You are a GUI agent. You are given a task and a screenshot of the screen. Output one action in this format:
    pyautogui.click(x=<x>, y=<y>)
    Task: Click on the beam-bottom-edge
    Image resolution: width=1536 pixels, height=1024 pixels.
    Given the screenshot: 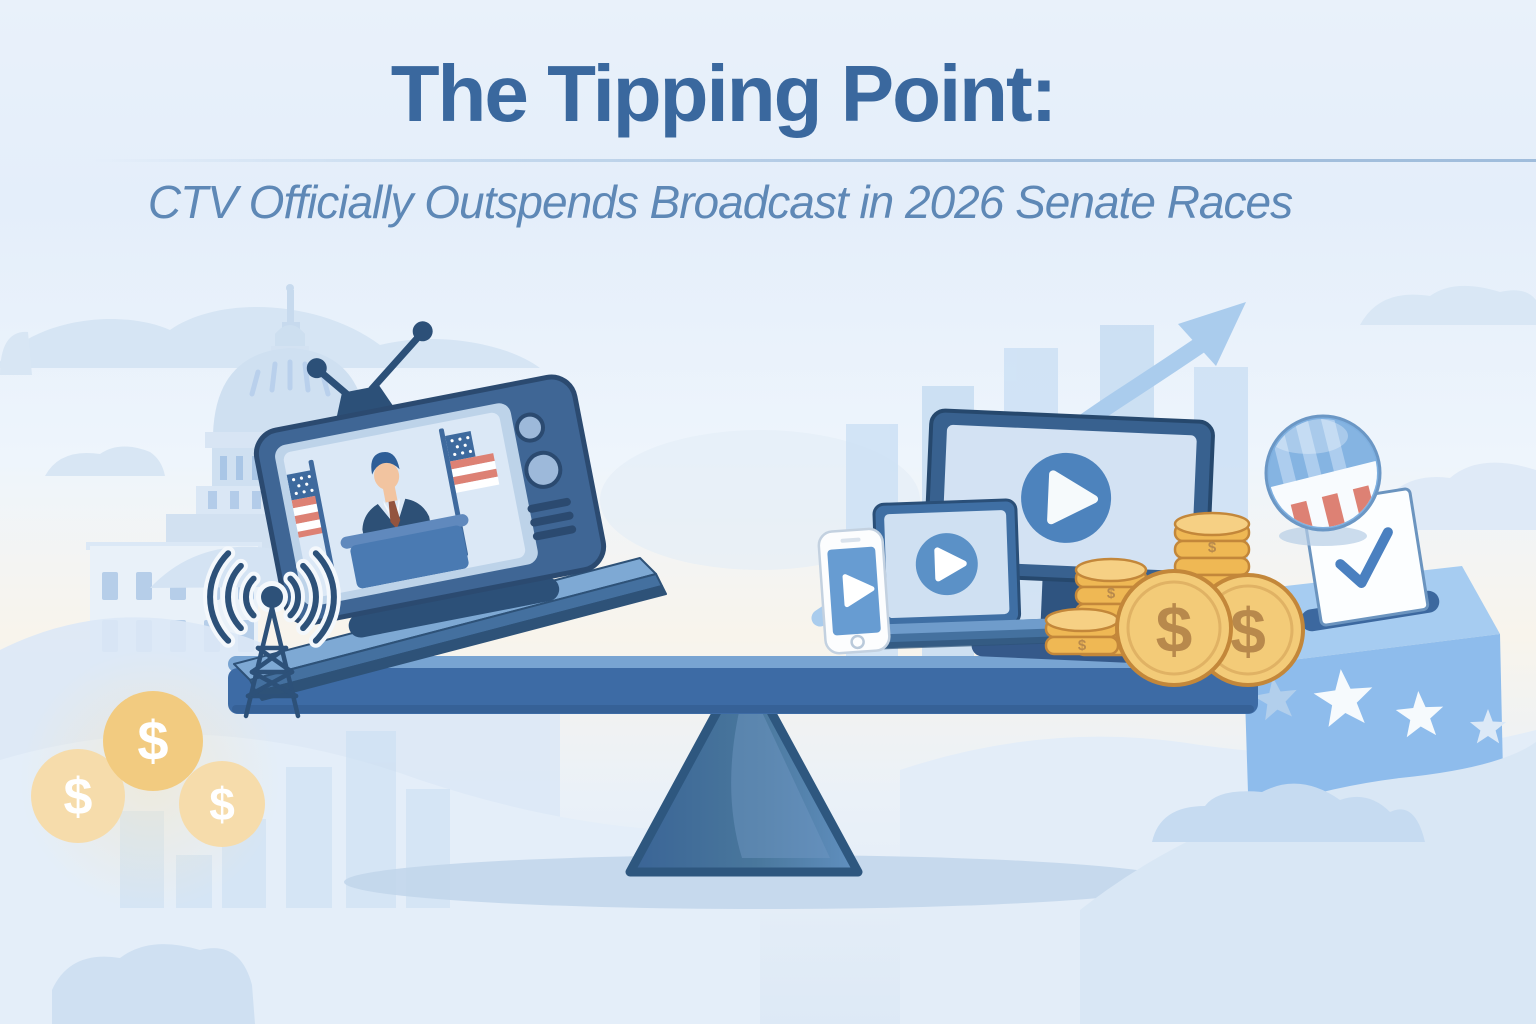 What is the action you would take?
    pyautogui.click(x=743, y=709)
    